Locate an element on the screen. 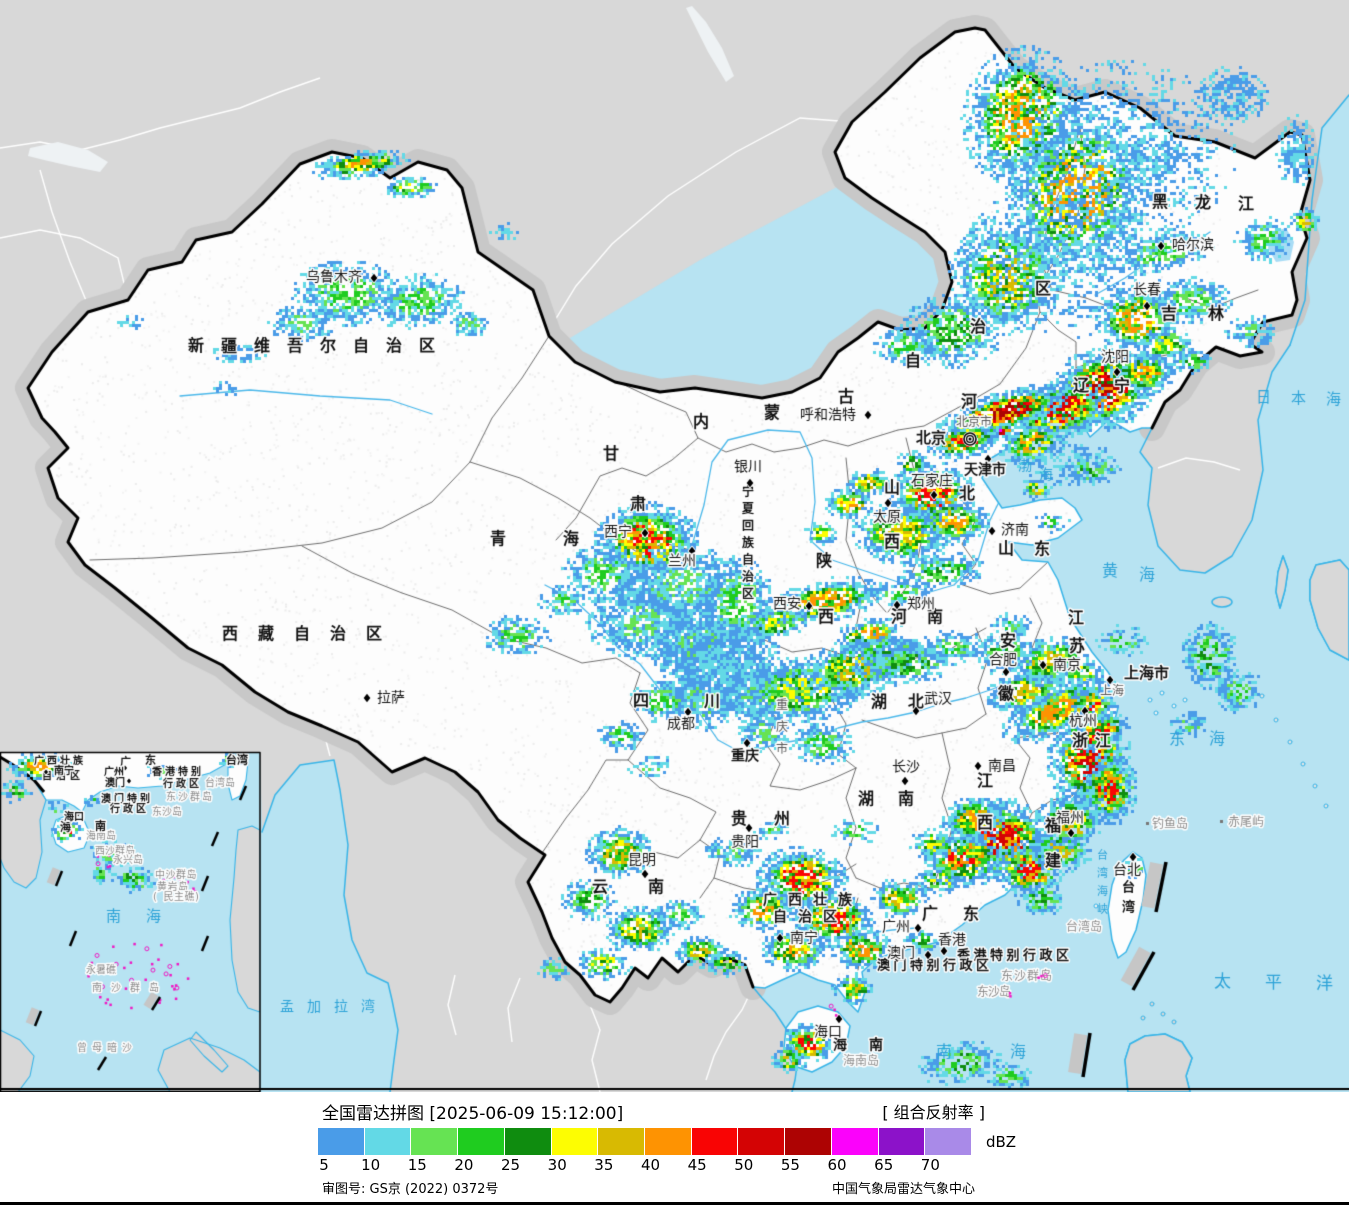  bottom-rule is located at coordinates (674, 1203).